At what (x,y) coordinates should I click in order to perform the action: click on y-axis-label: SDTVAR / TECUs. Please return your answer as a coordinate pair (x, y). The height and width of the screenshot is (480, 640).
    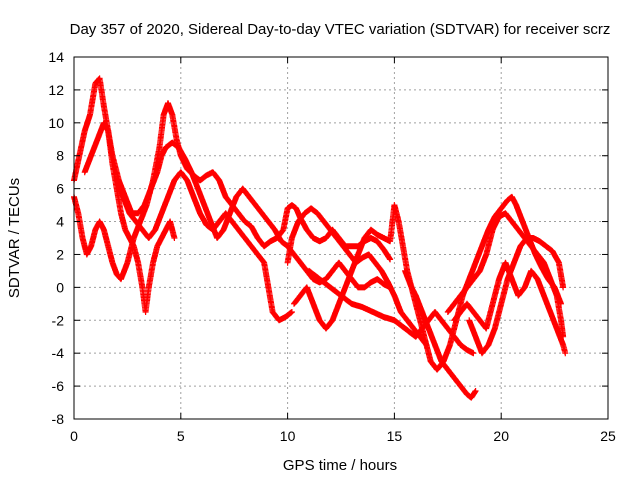
    Looking at the image, I should click on (14, 238).